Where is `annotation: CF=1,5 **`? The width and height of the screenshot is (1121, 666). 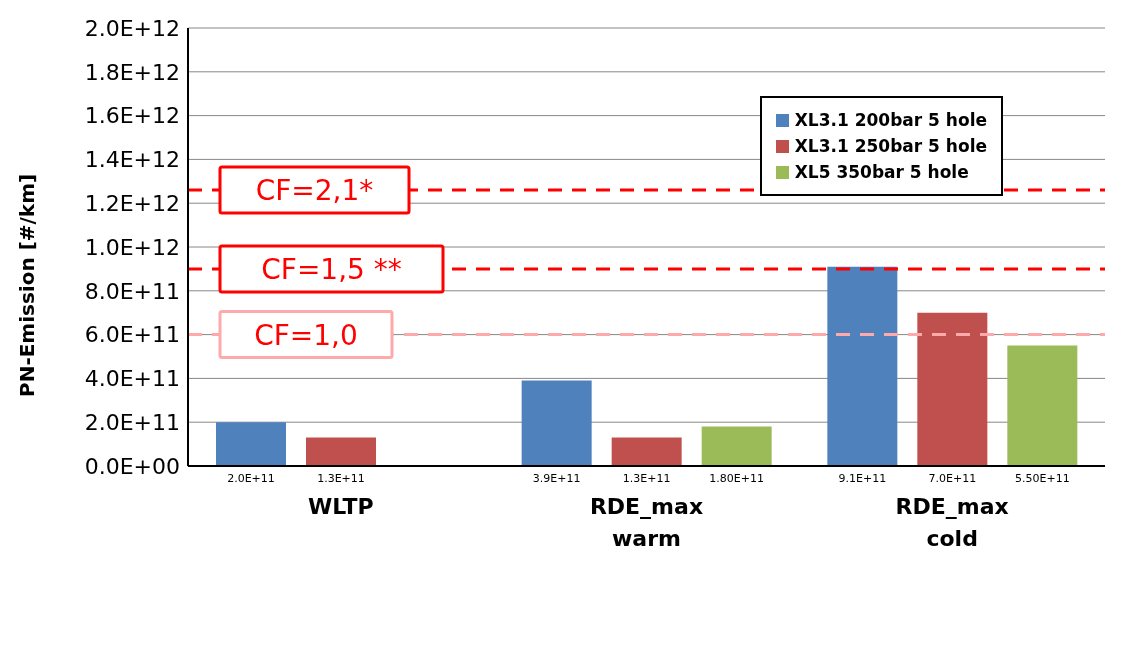 annotation: CF=1,5 ** is located at coordinates (331, 269).